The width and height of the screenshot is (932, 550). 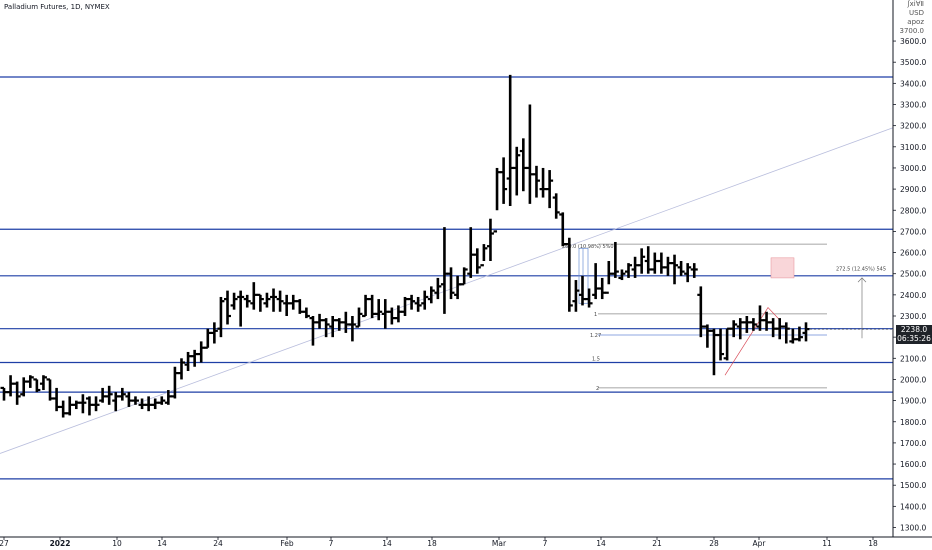 What do you see at coordinates (913, 253) in the screenshot?
I see `price-tick-label: 2600.0` at bounding box center [913, 253].